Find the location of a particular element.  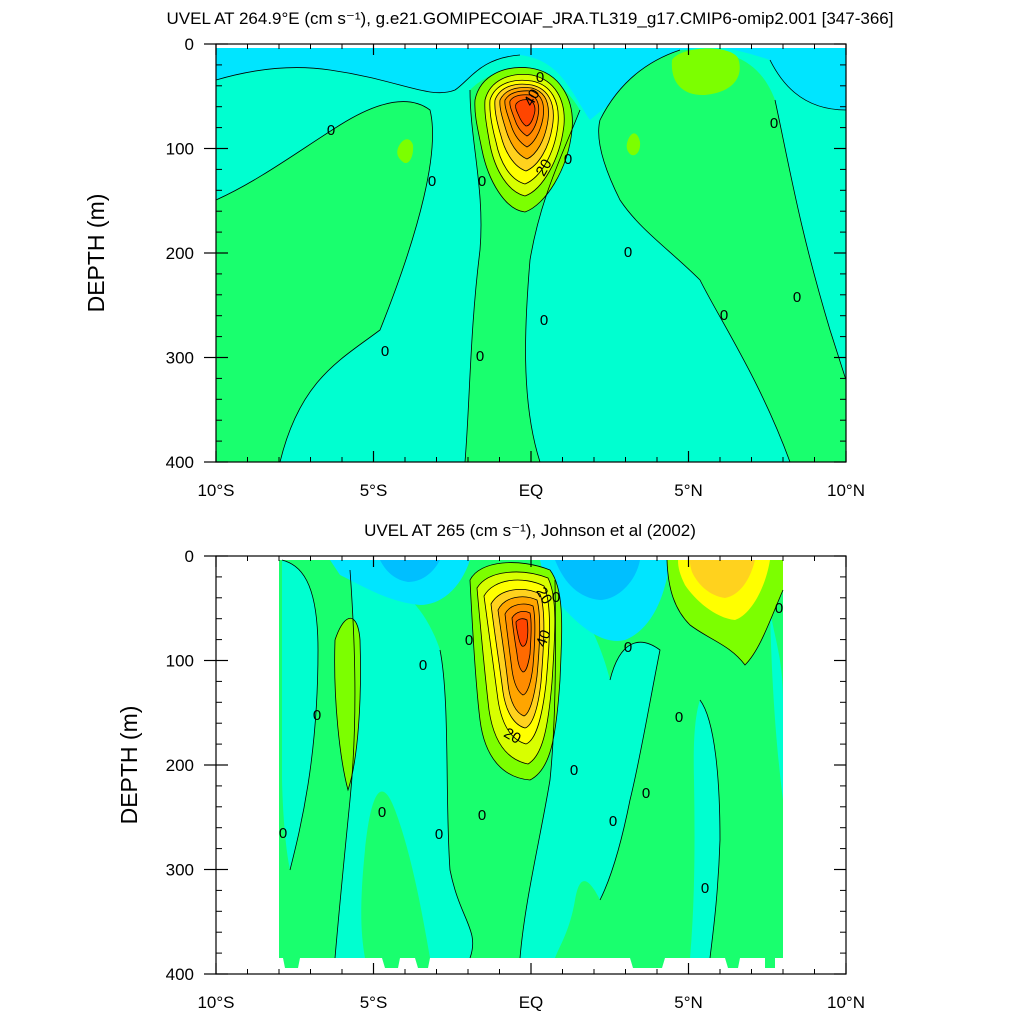

bottom-zero-contour-h is located at coordinates (347, 705).